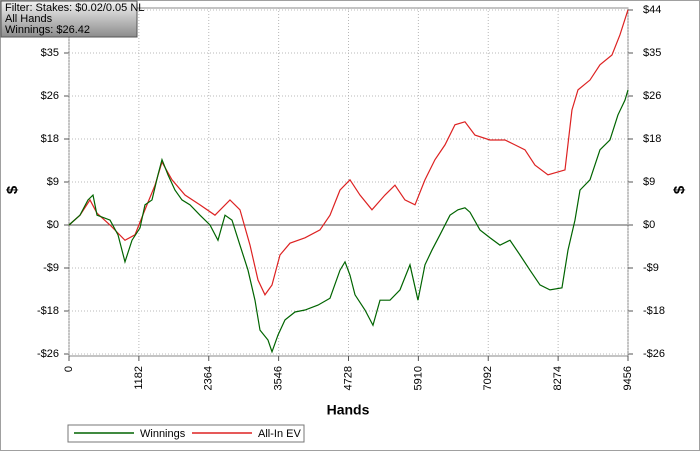  Describe the element at coordinates (279, 434) in the screenshot. I see `legend-label: All-In EV` at that location.